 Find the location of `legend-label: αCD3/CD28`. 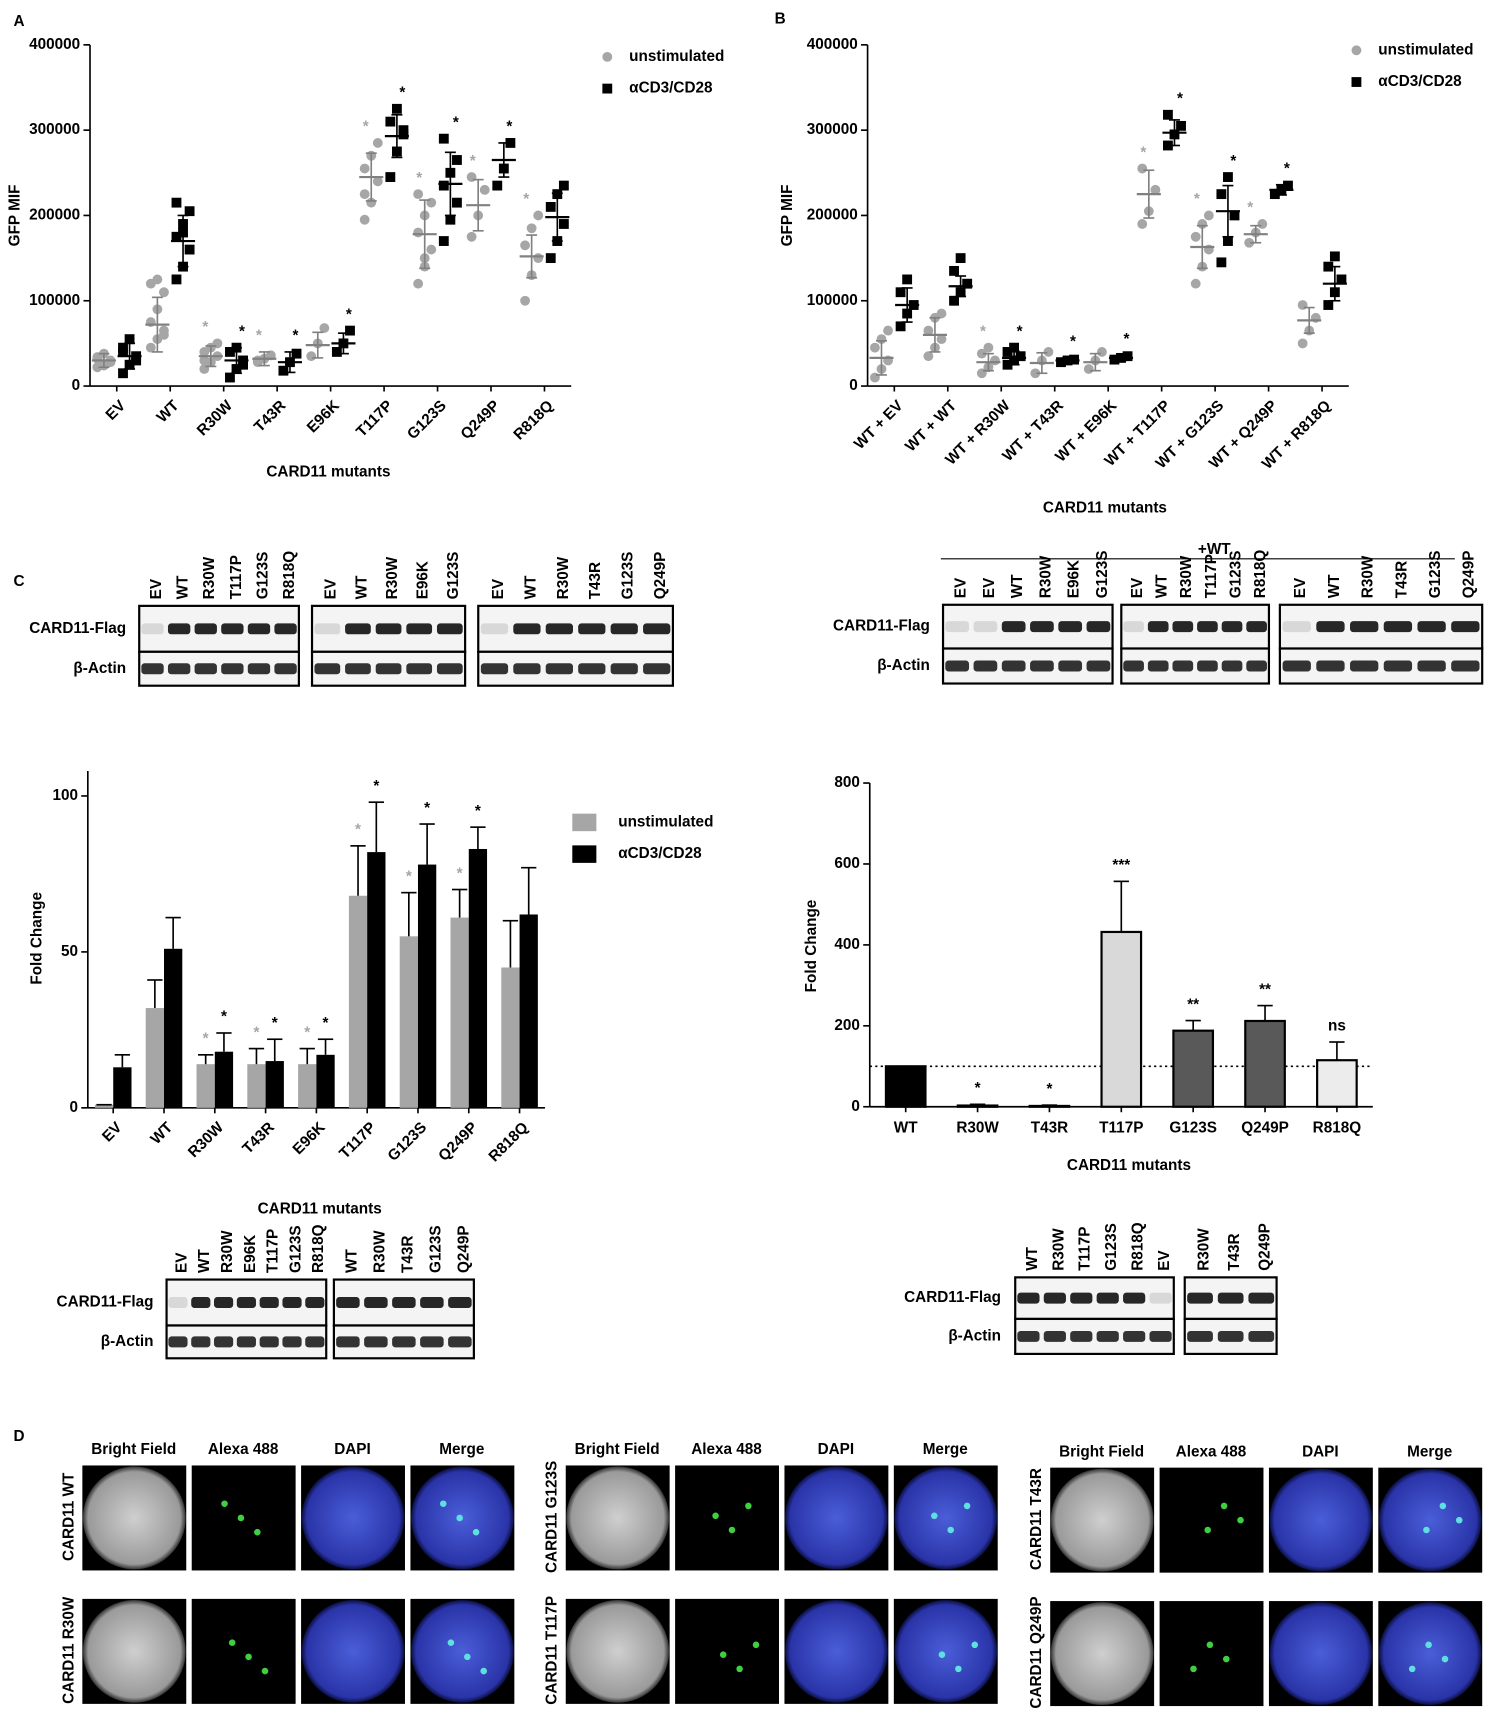

legend-label: αCD3/CD28 is located at coordinates (660, 853).